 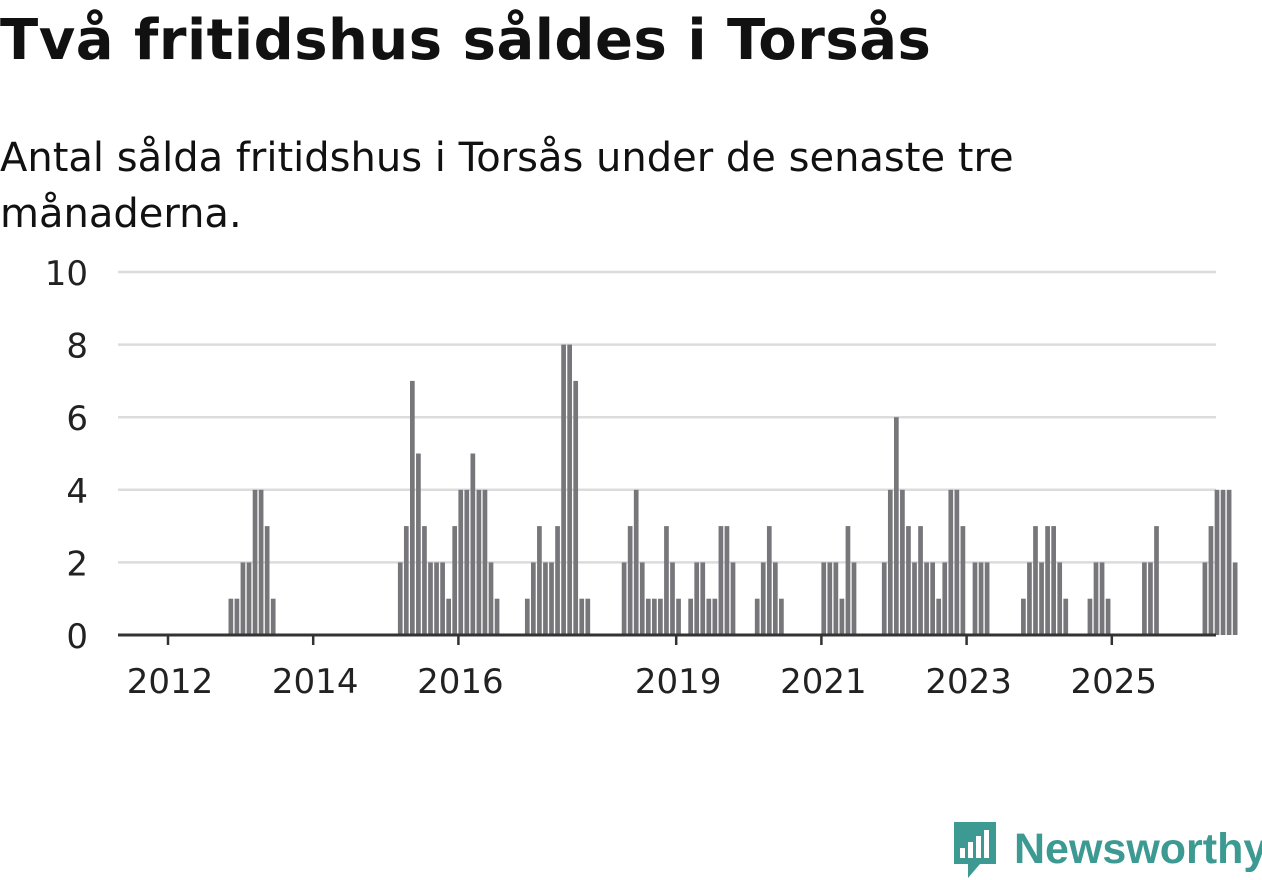 What do you see at coordinates (77, 347) in the screenshot?
I see `y-tick-label: 8` at bounding box center [77, 347].